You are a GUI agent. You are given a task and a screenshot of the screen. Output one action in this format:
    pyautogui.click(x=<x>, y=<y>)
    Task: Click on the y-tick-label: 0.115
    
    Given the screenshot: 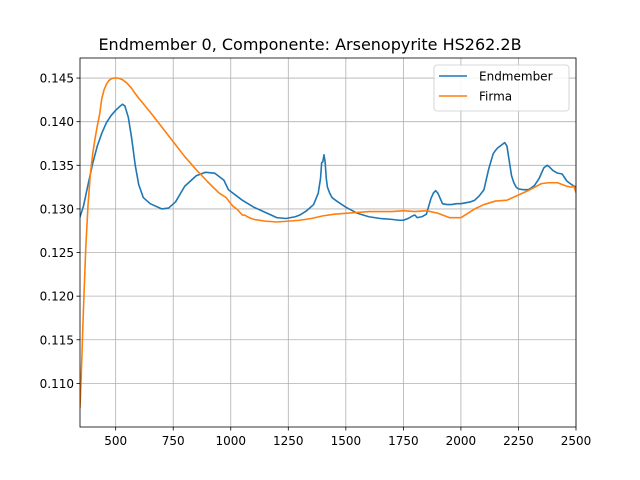 What is the action you would take?
    pyautogui.click(x=57, y=340)
    